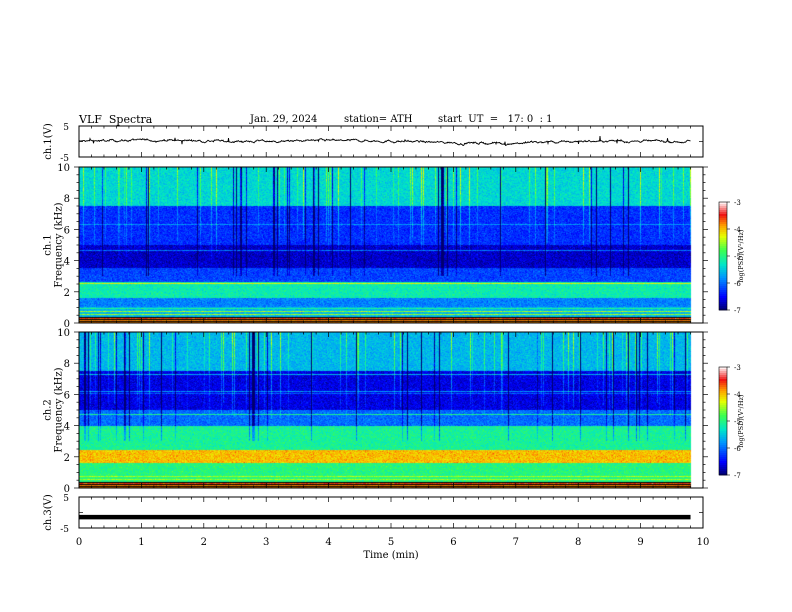 This screenshot has height=612, width=792. What do you see at coordinates (384, 141) in the screenshot?
I see `waveform-line` at bounding box center [384, 141].